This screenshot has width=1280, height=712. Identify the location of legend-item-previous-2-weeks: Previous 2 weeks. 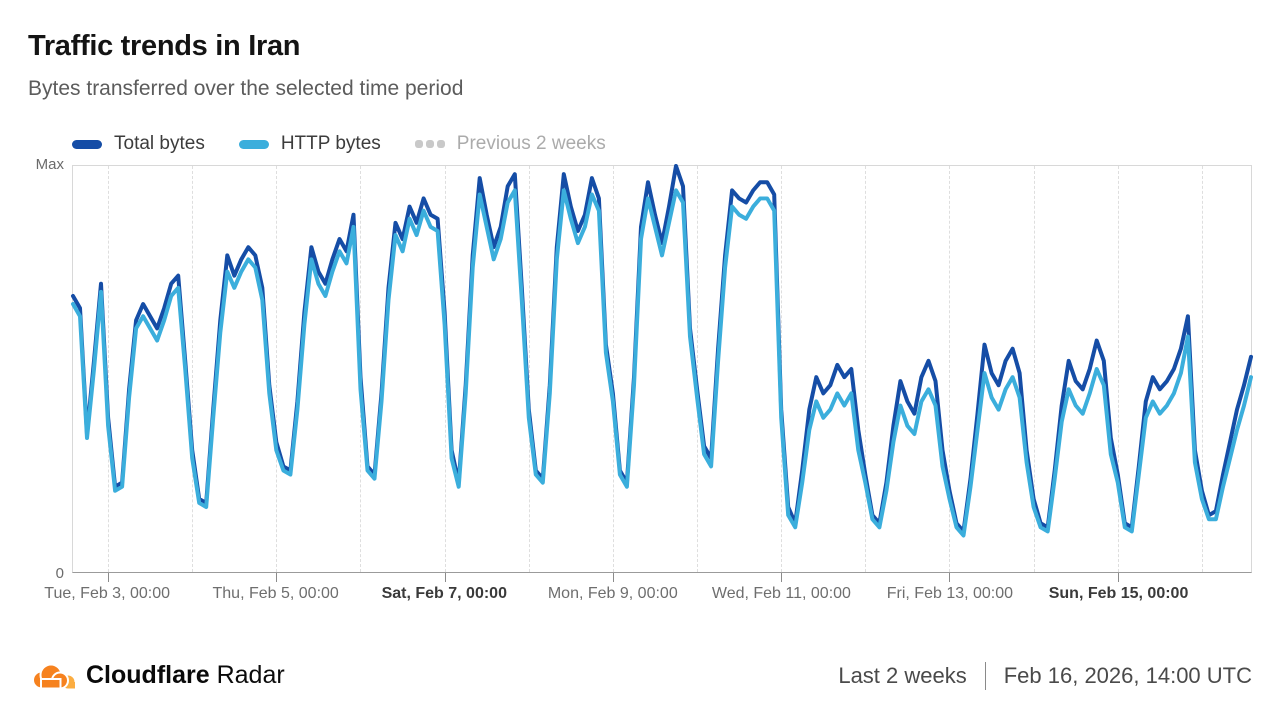
(510, 144).